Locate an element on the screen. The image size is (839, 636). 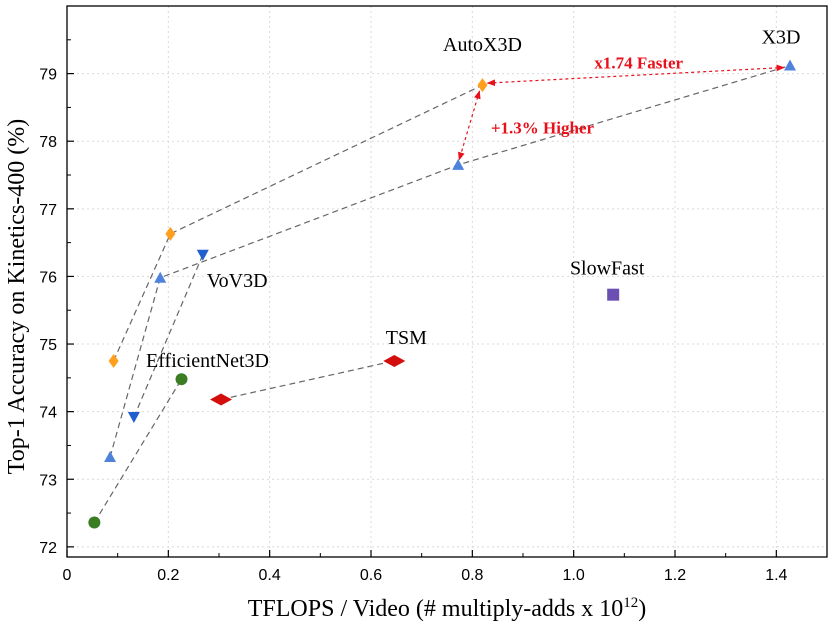
y-tick-label: 76 is located at coordinates (48, 277).